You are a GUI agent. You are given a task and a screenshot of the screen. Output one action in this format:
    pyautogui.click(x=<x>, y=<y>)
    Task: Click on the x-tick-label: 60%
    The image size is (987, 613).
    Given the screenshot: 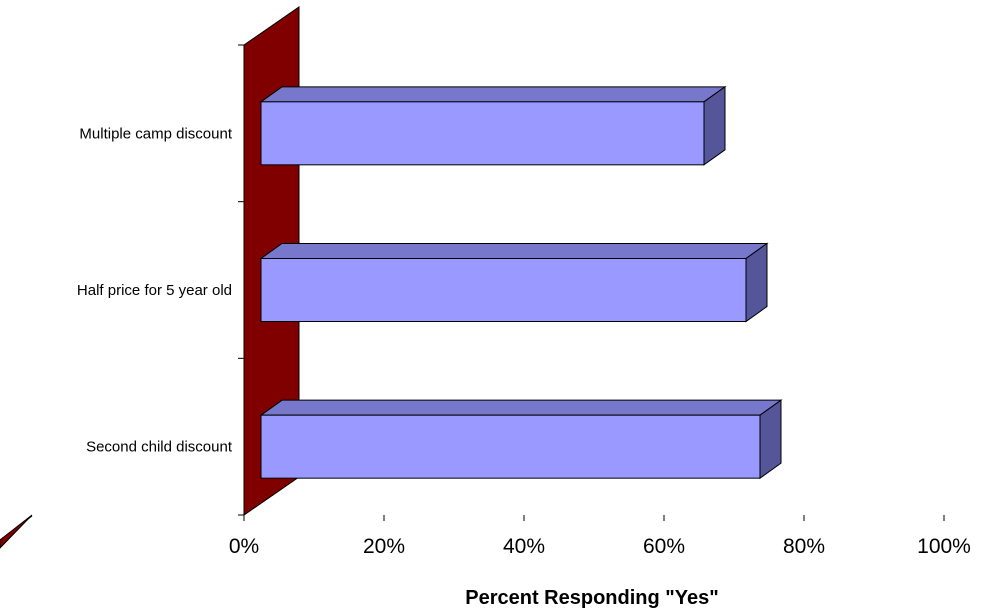 What is the action you would take?
    pyautogui.click(x=664, y=546)
    